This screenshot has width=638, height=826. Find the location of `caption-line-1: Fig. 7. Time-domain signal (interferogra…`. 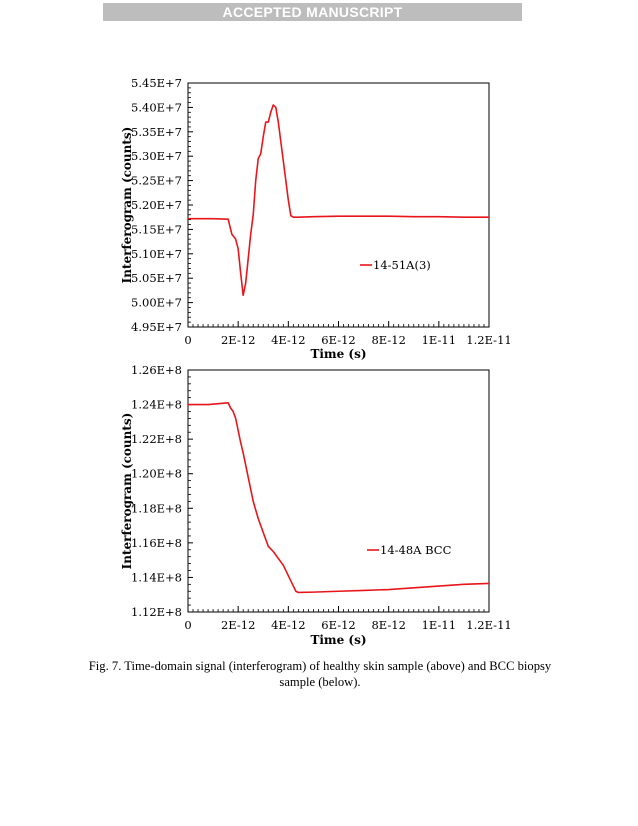

caption-line-1: Fig. 7. Time-domain signal (interferogra… is located at coordinates (320, 666).